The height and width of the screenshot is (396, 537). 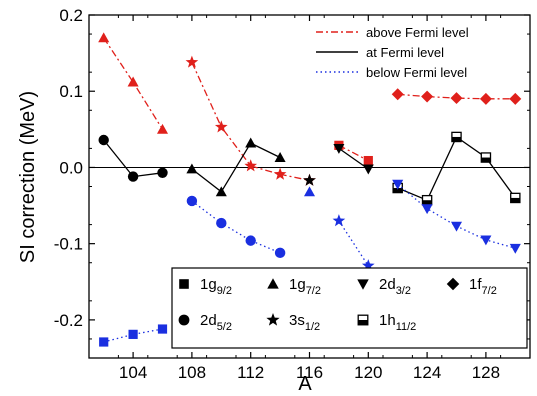 I want to click on marker-legend: 1g9/2 1g7/2 2d3/2 1f7/2 2d5/2 3s1/2 1h11/2, so click(x=337, y=304).